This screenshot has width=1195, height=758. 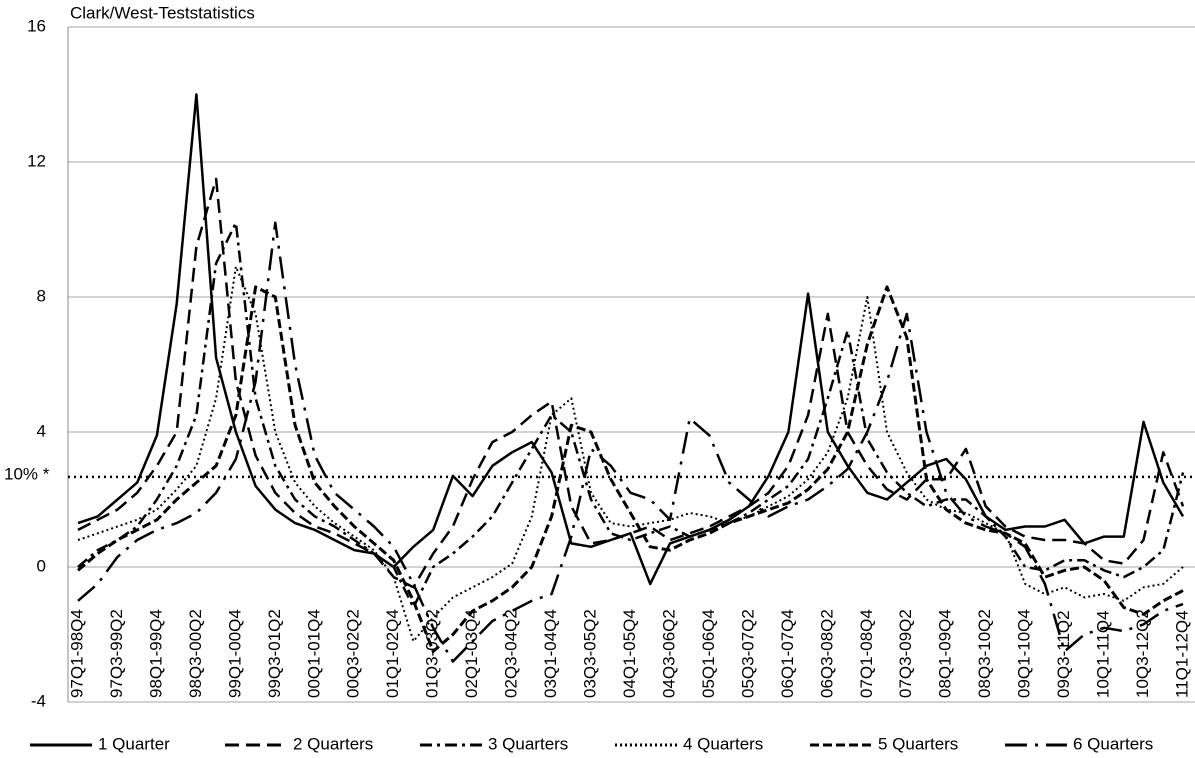 What do you see at coordinates (1113, 743) in the screenshot?
I see `legend-label: 6 Quarters` at bounding box center [1113, 743].